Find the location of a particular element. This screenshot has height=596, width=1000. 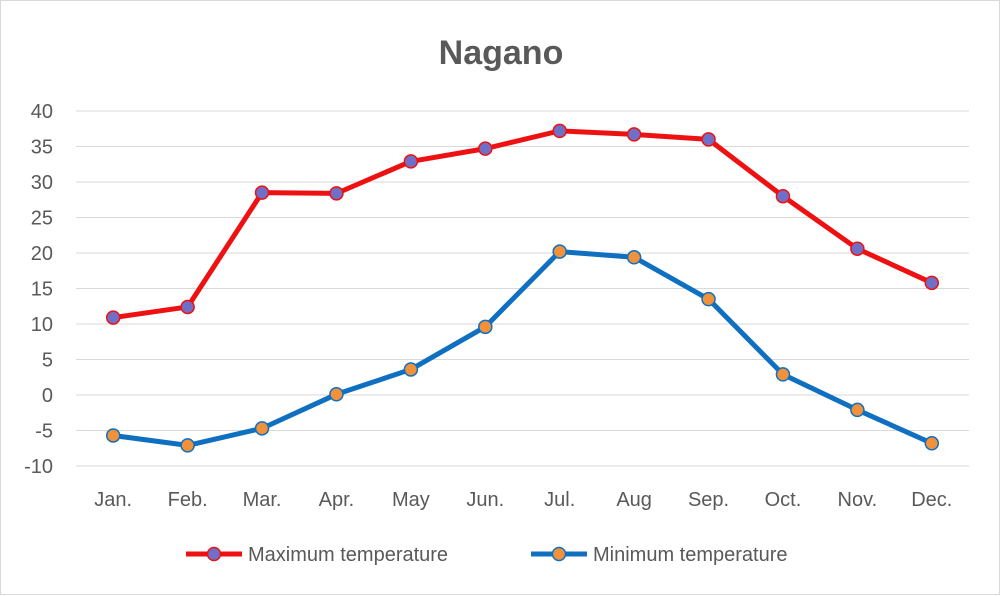

y-tick-label: 30 is located at coordinates (42, 183).